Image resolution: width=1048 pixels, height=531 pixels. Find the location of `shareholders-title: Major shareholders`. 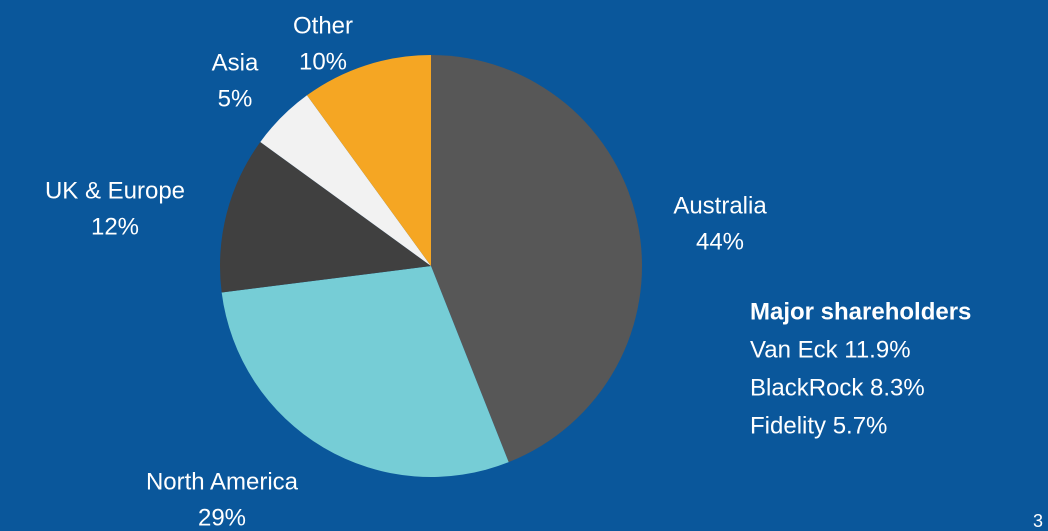

shareholders-title: Major shareholders is located at coordinates (860, 311).